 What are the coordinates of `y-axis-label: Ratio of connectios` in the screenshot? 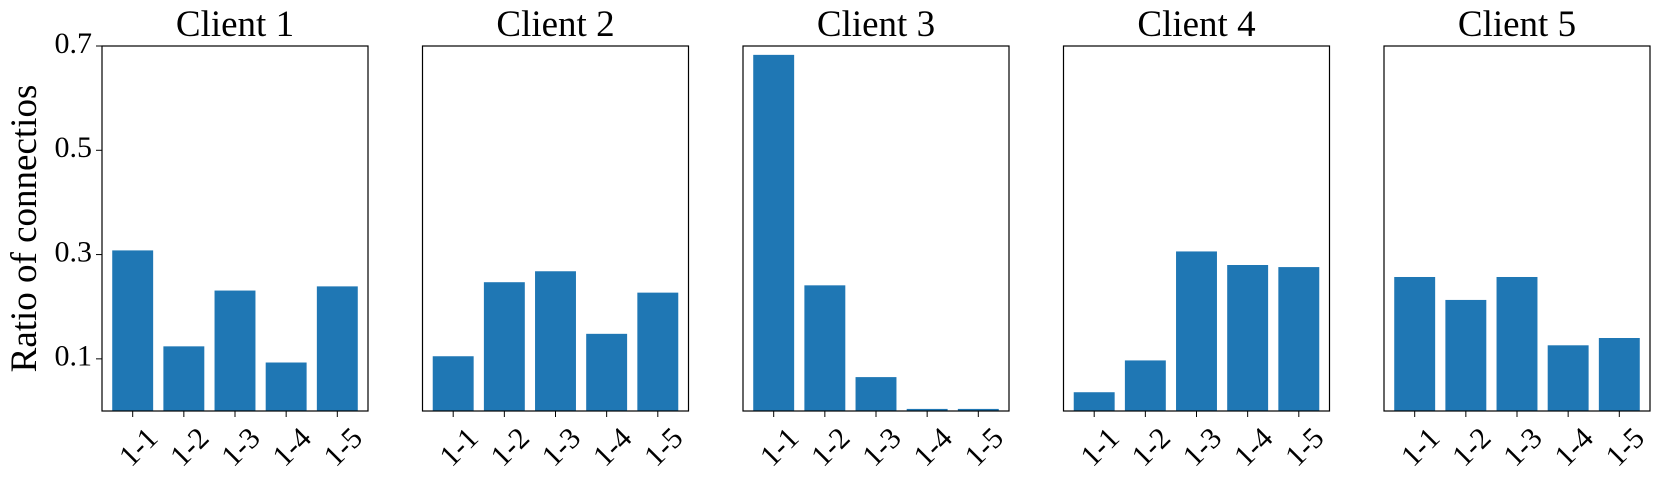 It's located at (24, 229).